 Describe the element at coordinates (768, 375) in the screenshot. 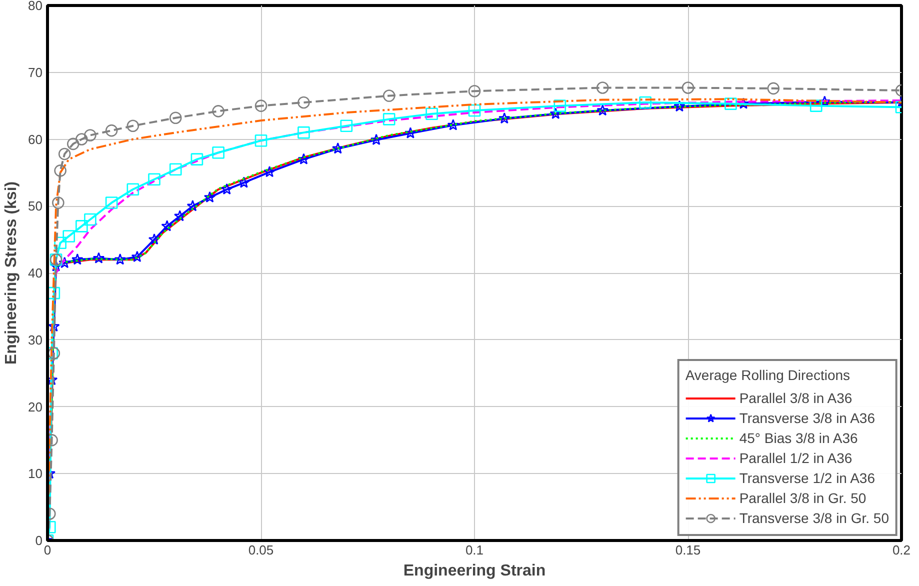

I see `legend-title: Average Rolling Directions` at that location.